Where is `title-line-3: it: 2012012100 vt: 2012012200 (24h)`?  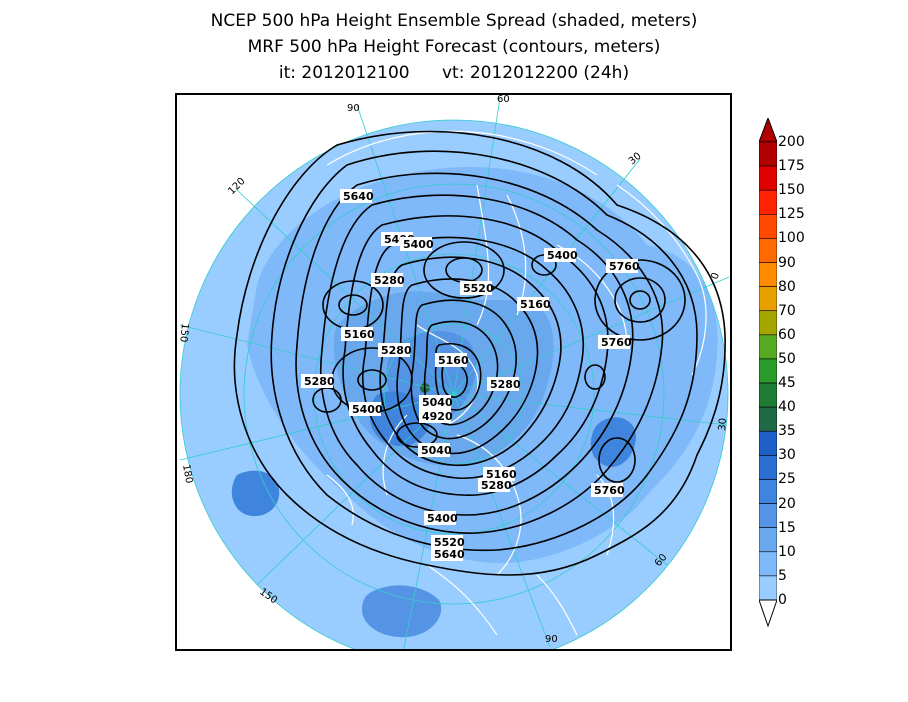 title-line-3: it: 2012012100 vt: 2012012200 (24h) is located at coordinates (454, 73).